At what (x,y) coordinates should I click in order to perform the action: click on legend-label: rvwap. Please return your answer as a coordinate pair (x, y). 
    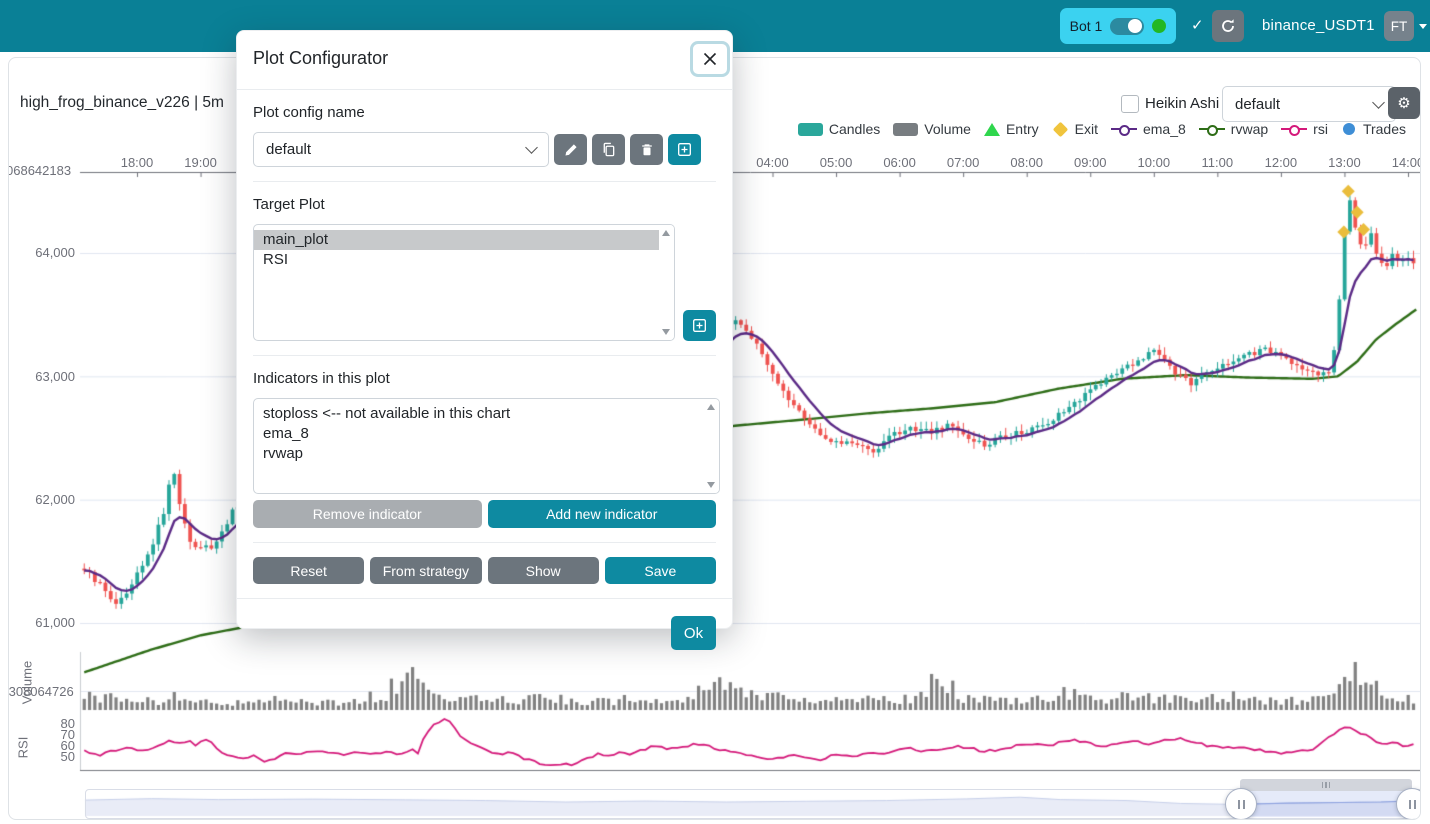
    Looking at the image, I should click on (1249, 129).